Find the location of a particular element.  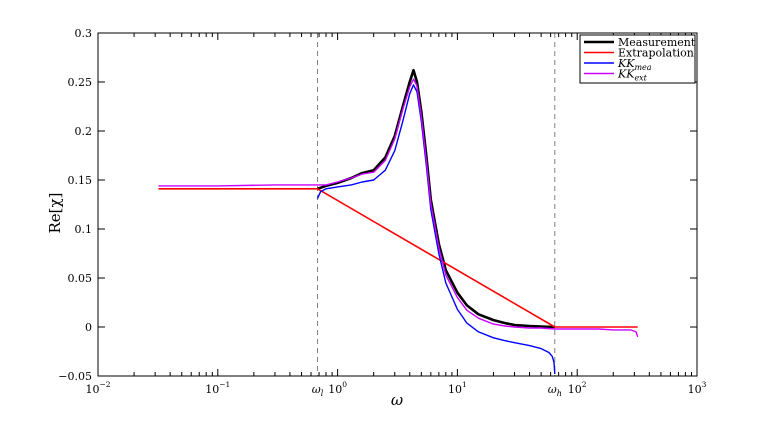

x-tick-label: 10² is located at coordinates (577, 388).